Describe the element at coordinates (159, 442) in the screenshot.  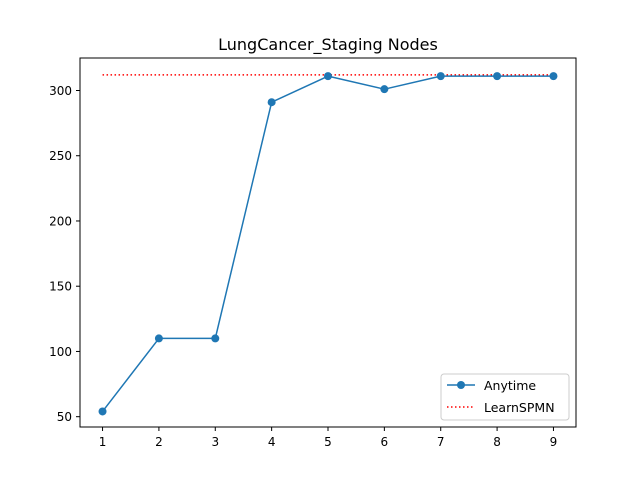
I see `x-tick-label: 2` at that location.